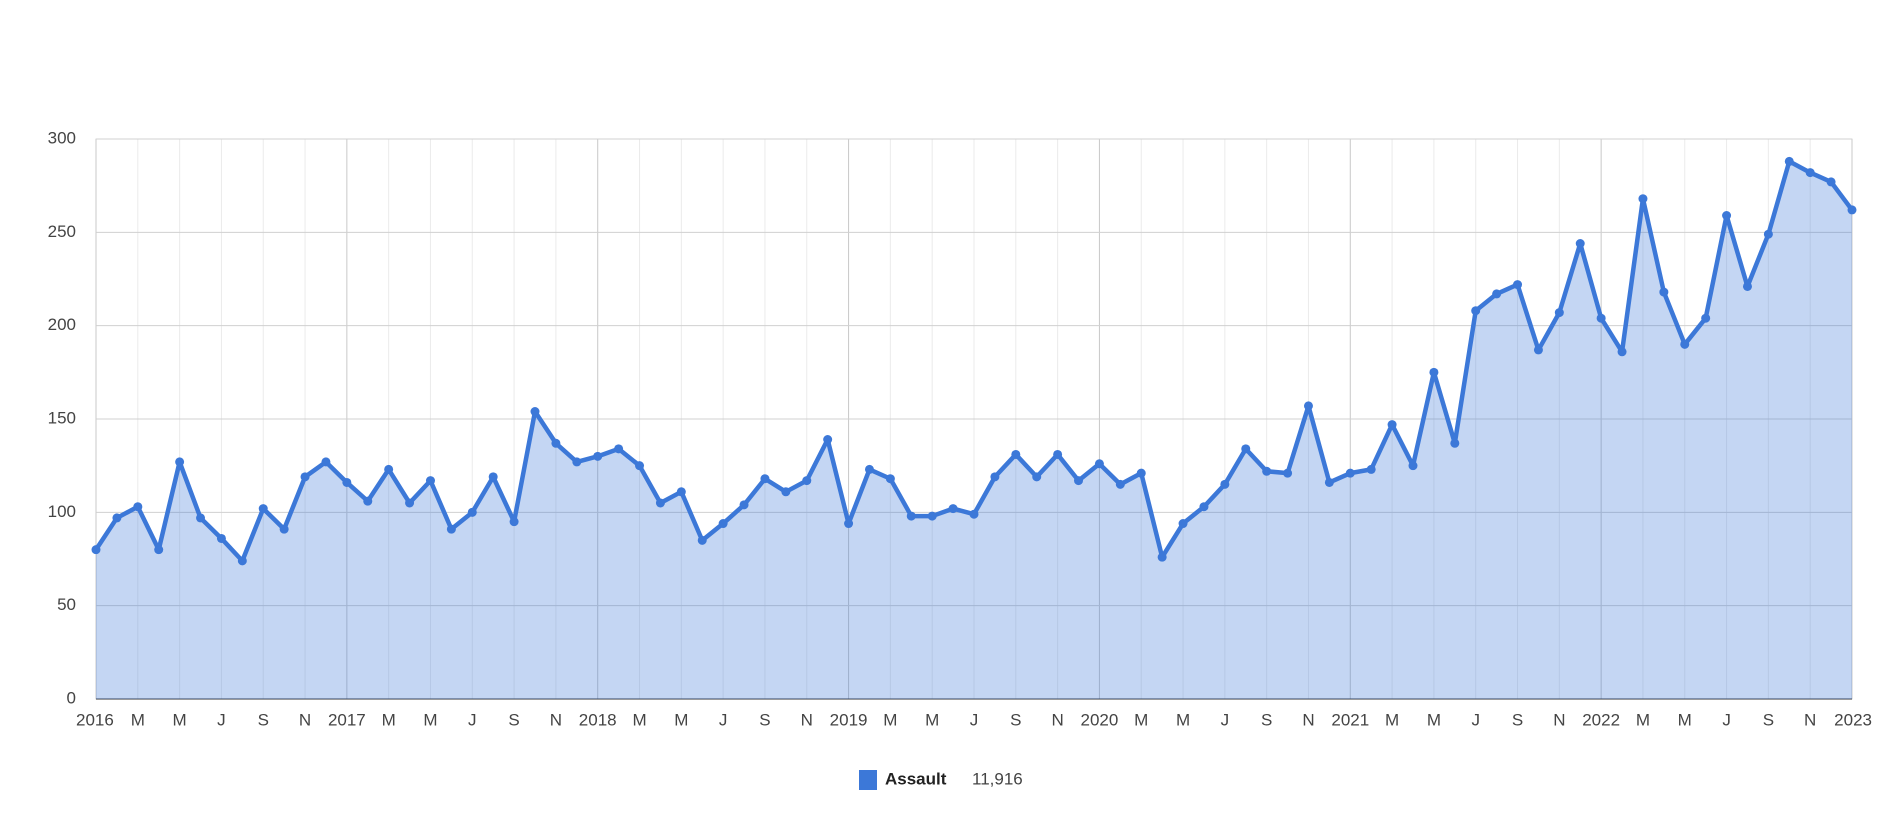 The width and height of the screenshot is (1900, 815). I want to click on x-tick-label: 2021, so click(1350, 719).